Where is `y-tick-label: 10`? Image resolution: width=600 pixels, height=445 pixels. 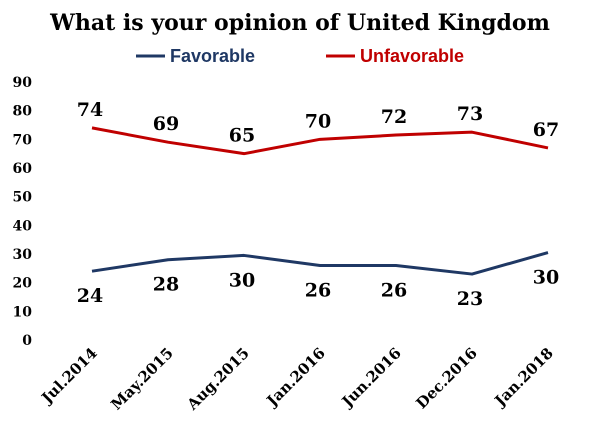 y-tick-label: 10 is located at coordinates (23, 312).